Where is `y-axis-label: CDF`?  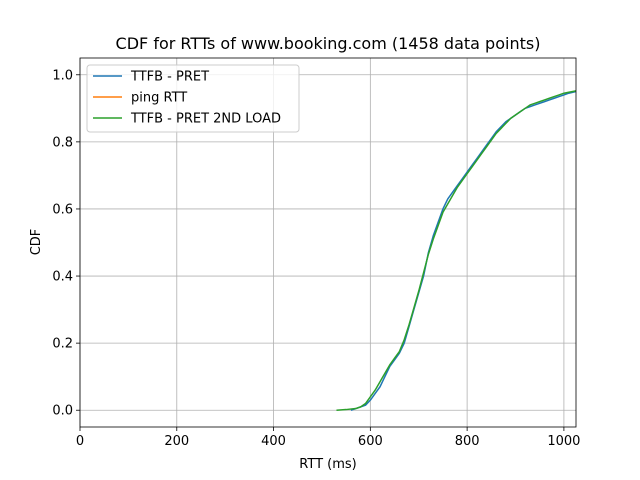
y-axis-label: CDF is located at coordinates (36, 242).